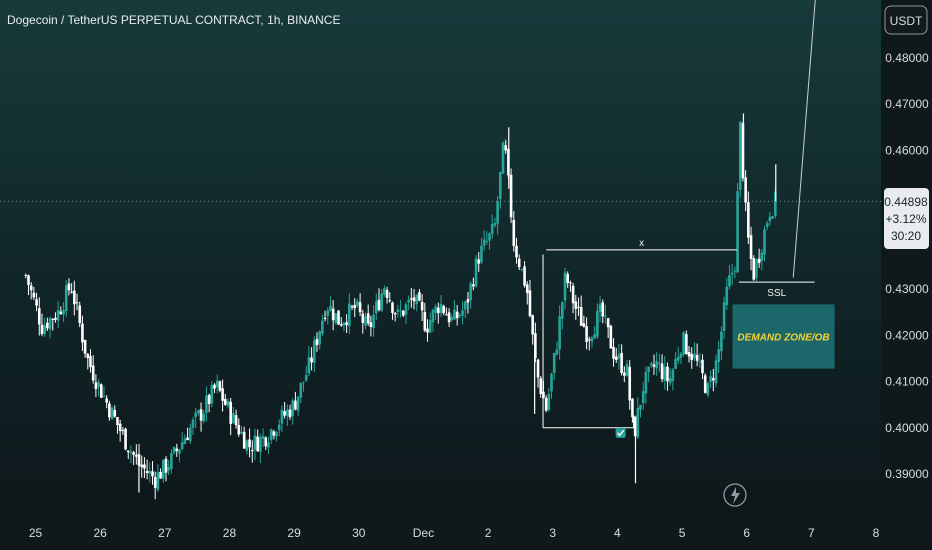 This screenshot has height=550, width=932. What do you see at coordinates (746, 533) in the screenshot?
I see `x-tick-label: 6` at bounding box center [746, 533].